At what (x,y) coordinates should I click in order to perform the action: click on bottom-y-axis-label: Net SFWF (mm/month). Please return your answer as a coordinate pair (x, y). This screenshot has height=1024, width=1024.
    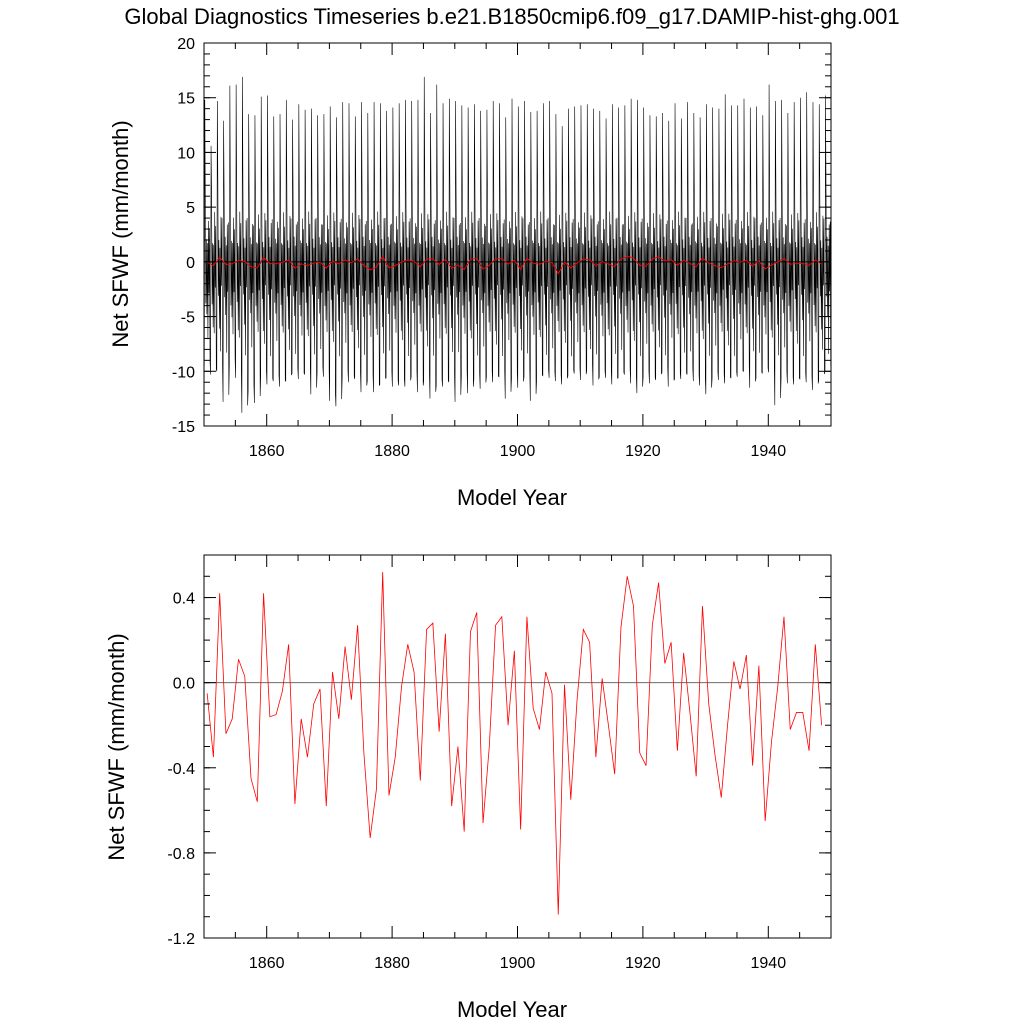
    Looking at the image, I should click on (116, 746).